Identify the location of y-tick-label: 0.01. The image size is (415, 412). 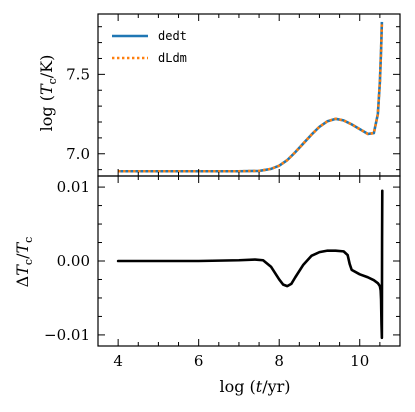
(73, 187).